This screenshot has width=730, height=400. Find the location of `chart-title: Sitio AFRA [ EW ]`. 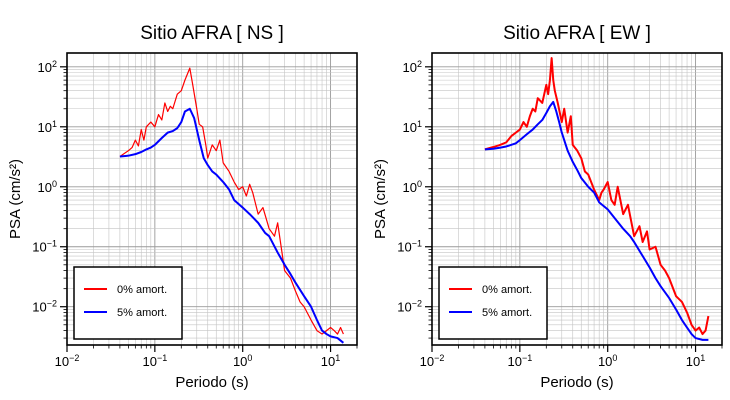

chart-title: Sitio AFRA [ EW ] is located at coordinates (577, 33).